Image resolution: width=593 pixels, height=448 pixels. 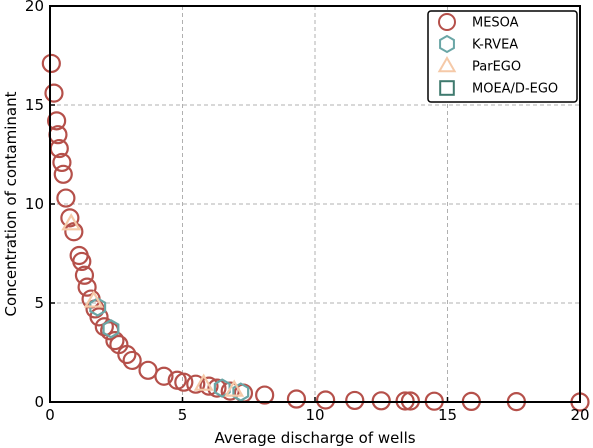 What do you see at coordinates (169, 349) in the screenshot?
I see `series-k-rvea` at bounding box center [169, 349].